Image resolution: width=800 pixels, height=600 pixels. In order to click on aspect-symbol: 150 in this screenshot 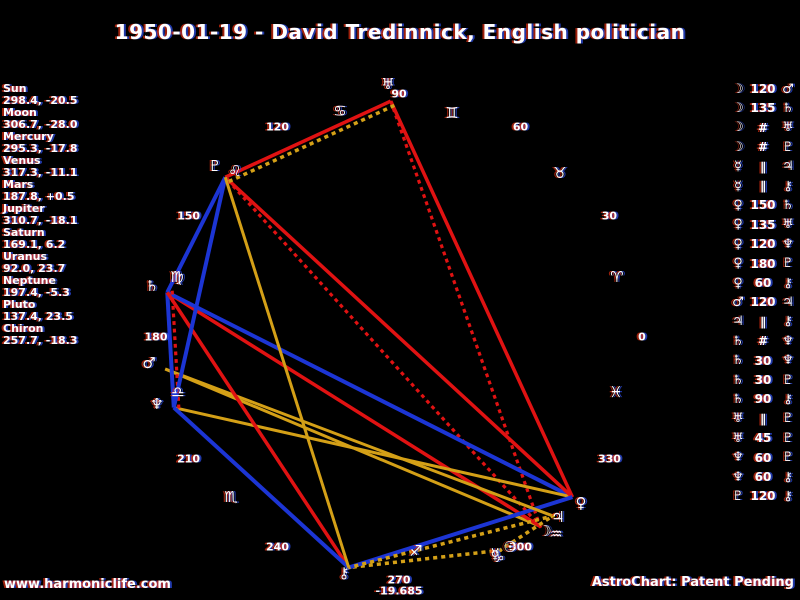, I will do `click(763, 205)`.